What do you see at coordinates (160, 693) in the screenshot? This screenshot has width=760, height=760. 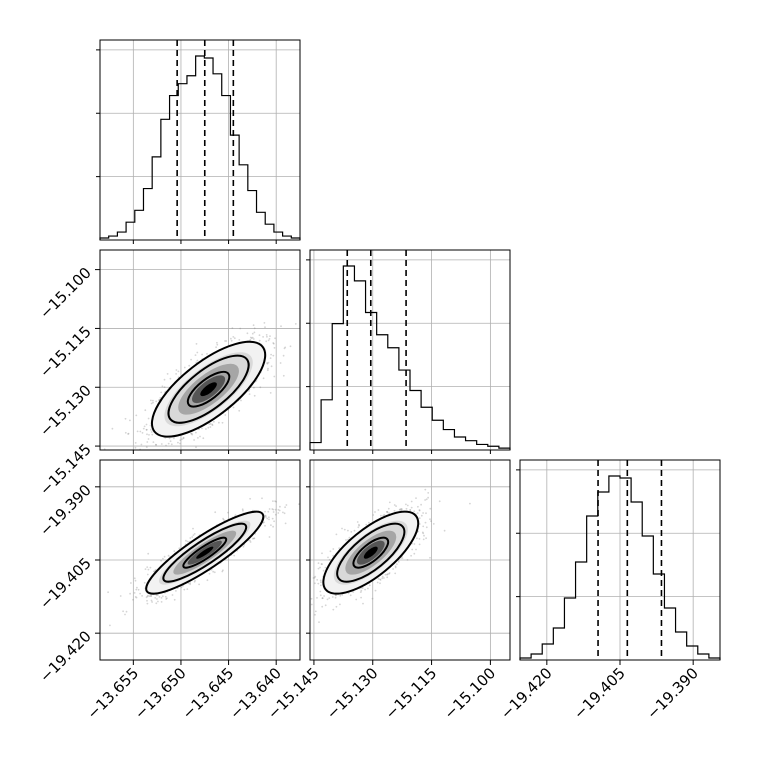 I see `x-tick-label: −13.650` at bounding box center [160, 693].